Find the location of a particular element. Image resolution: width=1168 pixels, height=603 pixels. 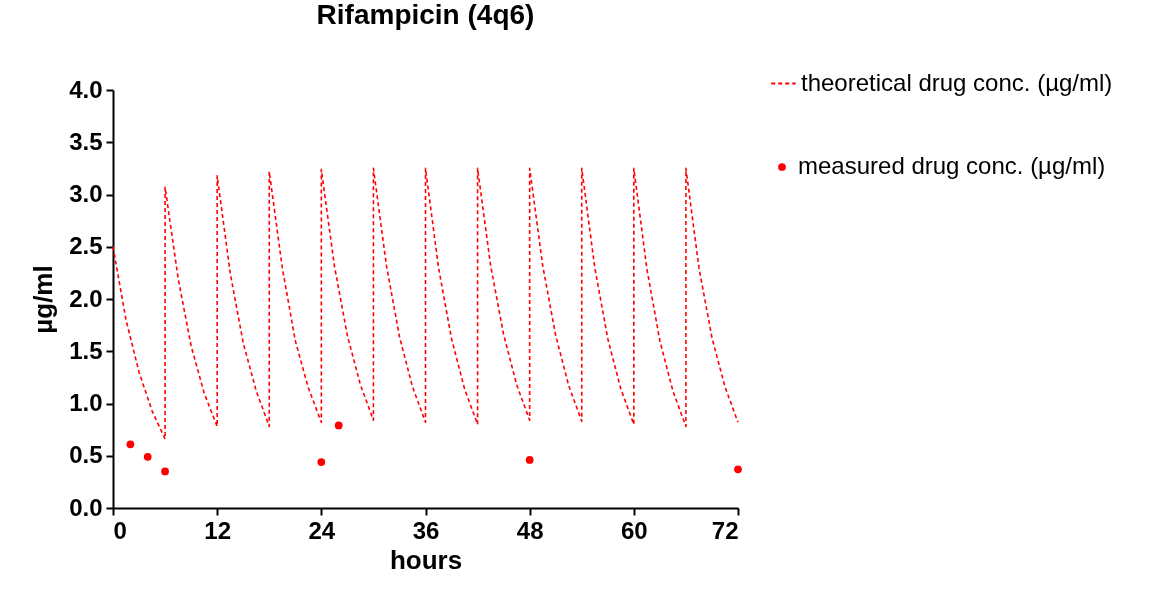

y-tick-label: 4.0 is located at coordinates (86, 89).